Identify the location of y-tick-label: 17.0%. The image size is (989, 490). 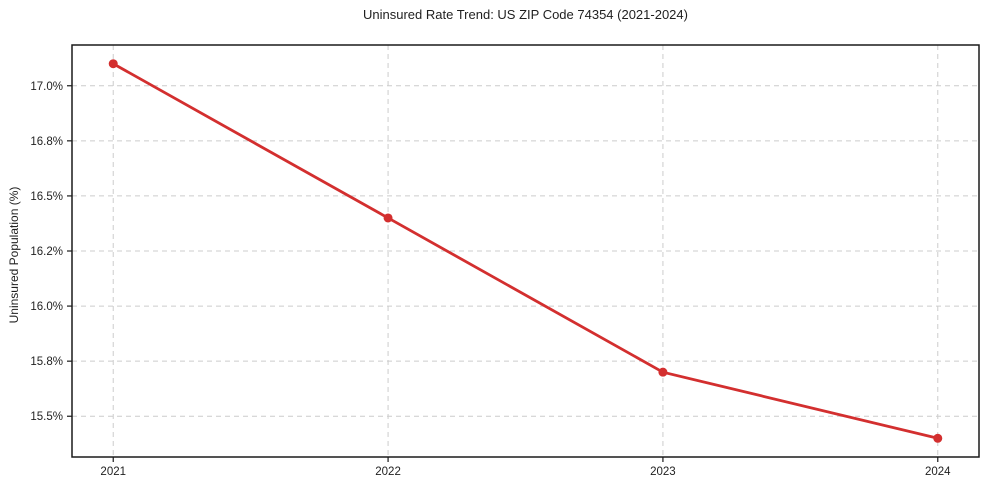
(46, 87).